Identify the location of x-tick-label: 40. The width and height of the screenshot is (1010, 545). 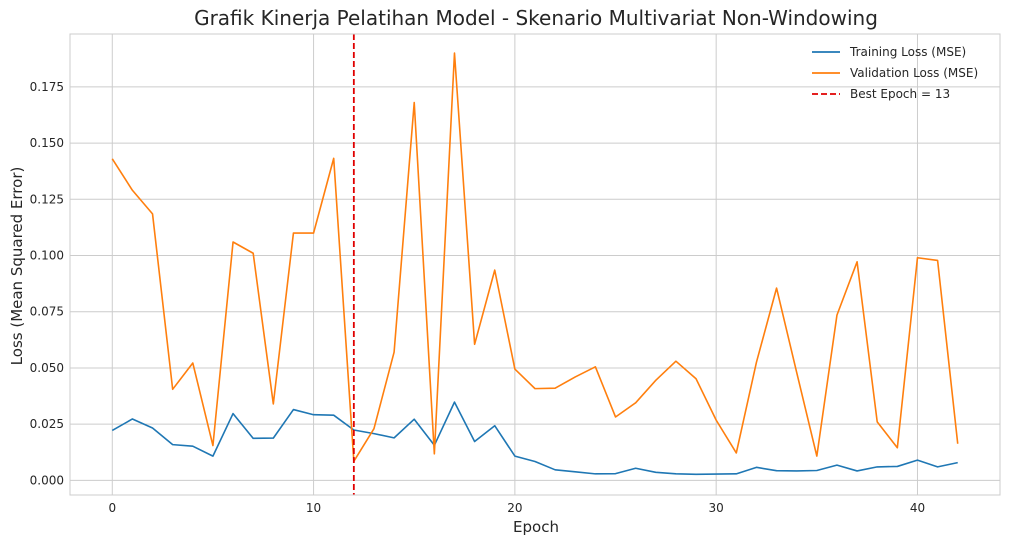
(917, 508).